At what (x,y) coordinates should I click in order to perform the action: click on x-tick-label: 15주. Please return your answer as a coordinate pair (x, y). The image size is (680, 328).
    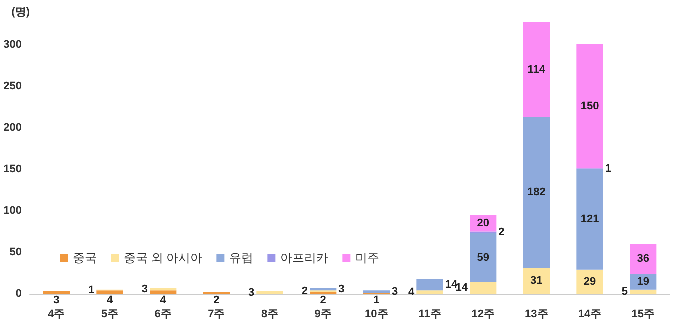
    Looking at the image, I should click on (643, 314).